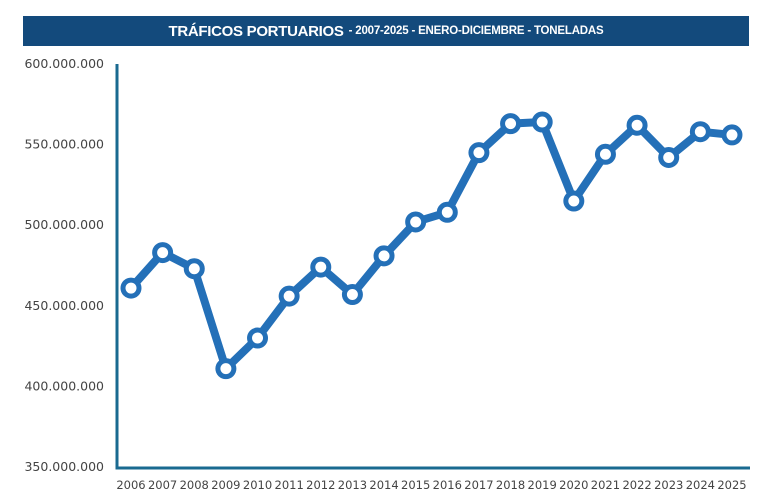 The image size is (768, 502). I want to click on x-tick-label: 2020, so click(573, 485).